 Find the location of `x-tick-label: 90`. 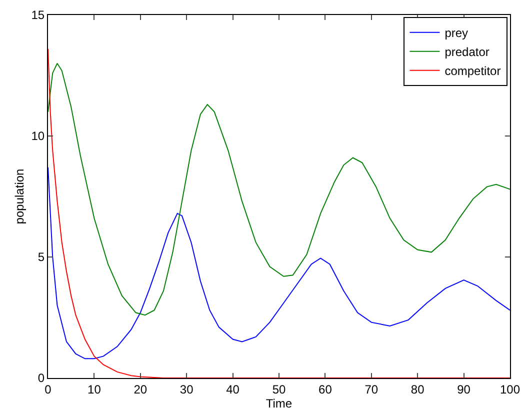

x-tick-label: 90 is located at coordinates (464, 389).